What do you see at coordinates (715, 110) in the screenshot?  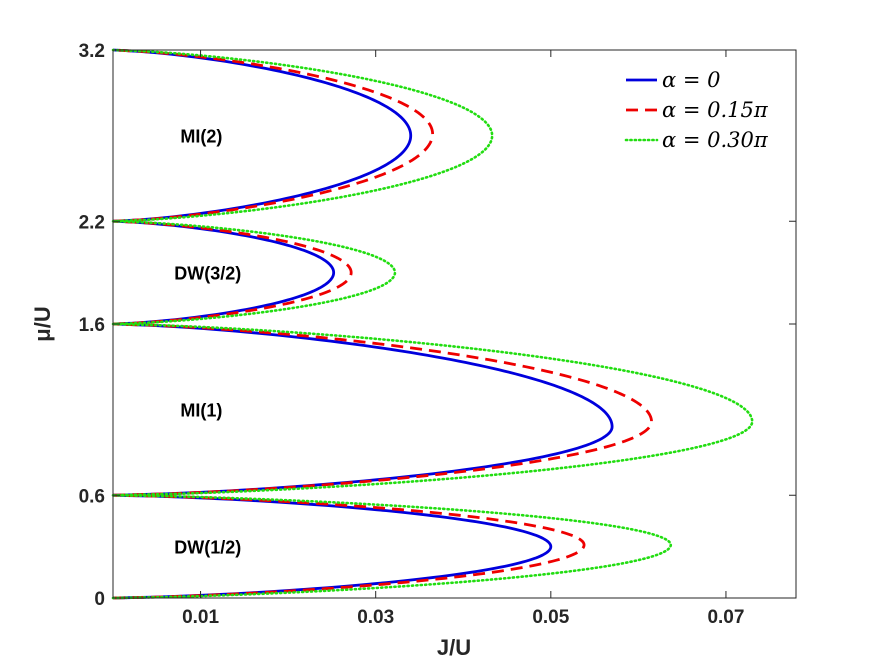 I see `legend-label: α = 0.15π` at bounding box center [715, 110].